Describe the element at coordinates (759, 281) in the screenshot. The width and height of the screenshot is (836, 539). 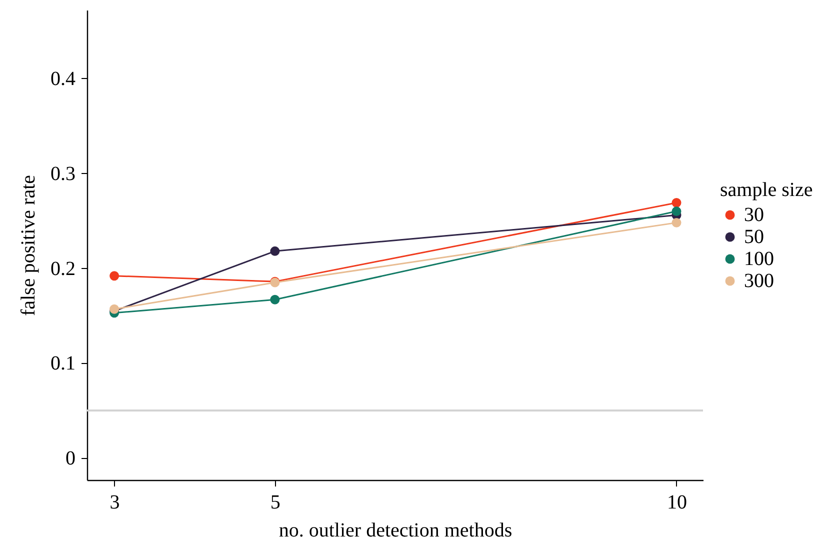
I see `legend-label: 300` at that location.